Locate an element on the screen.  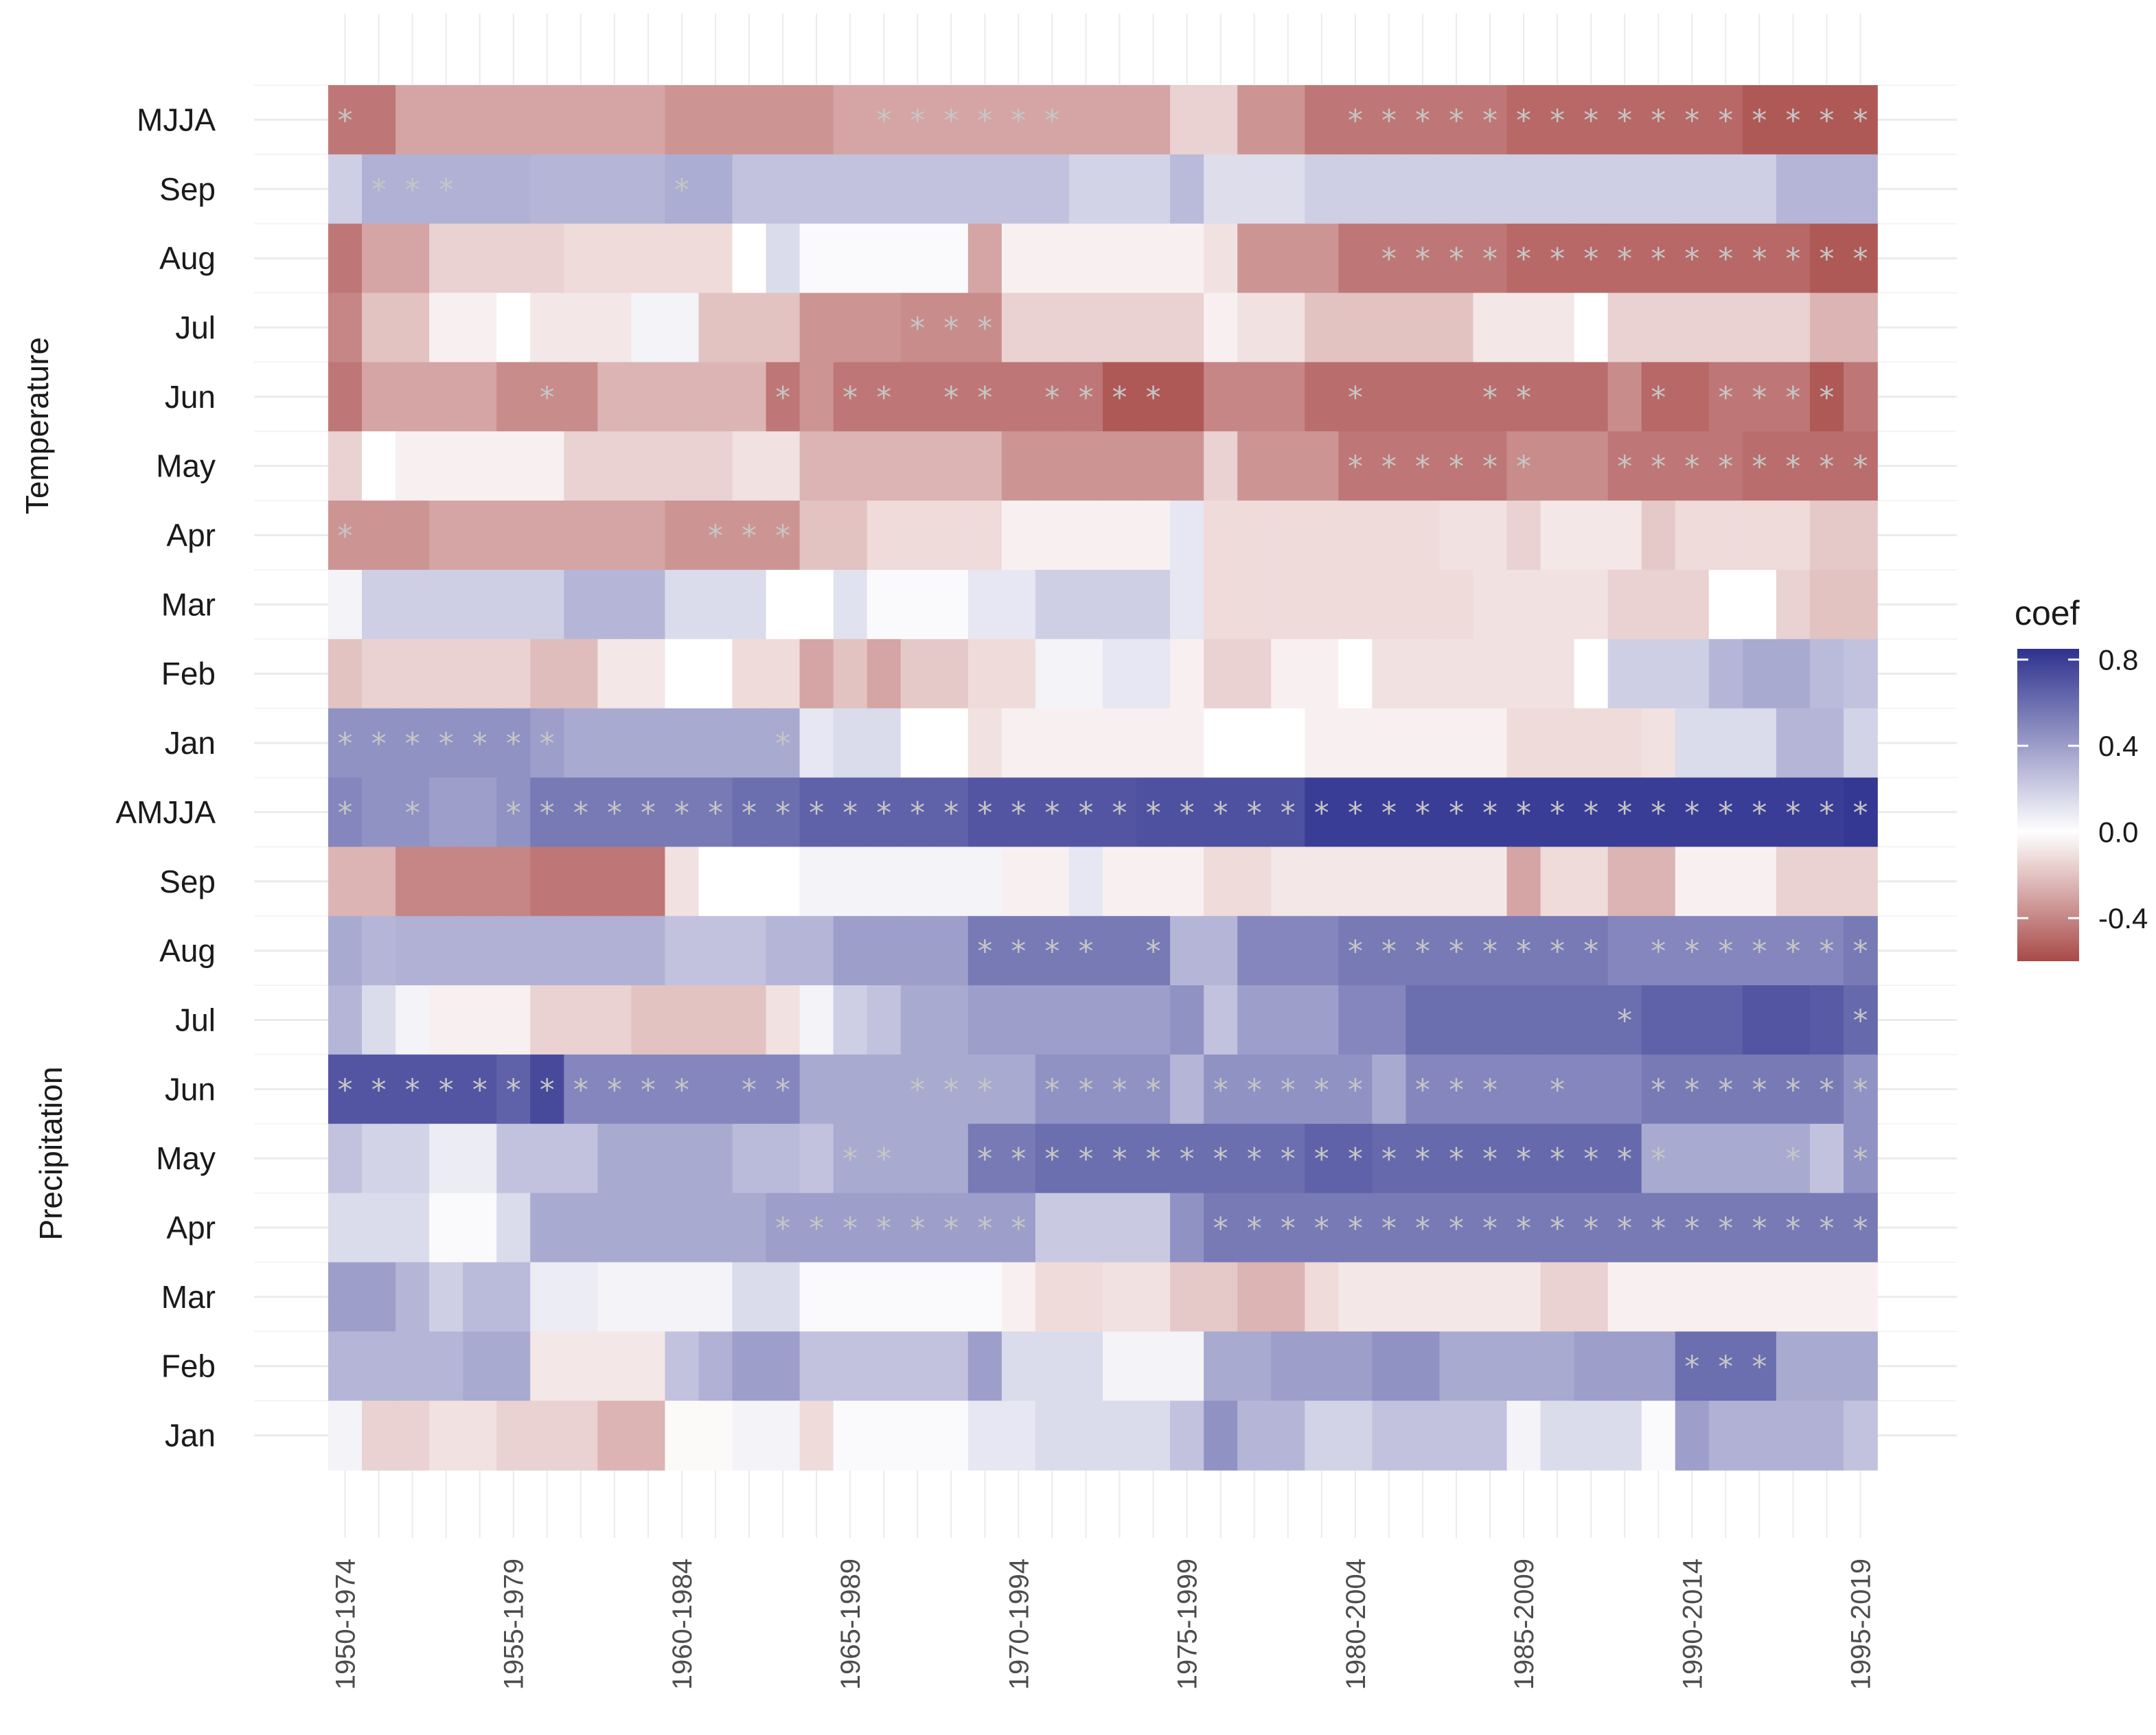
y-tick-label: Aug is located at coordinates (187, 258).